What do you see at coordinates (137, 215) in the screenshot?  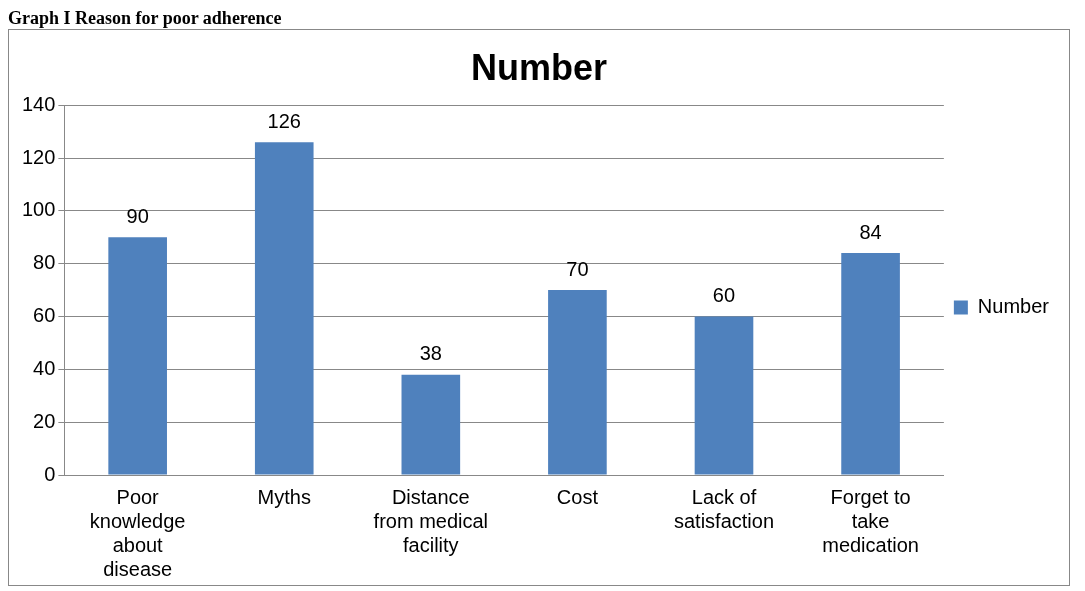 I see `data-label: 90` at bounding box center [137, 215].